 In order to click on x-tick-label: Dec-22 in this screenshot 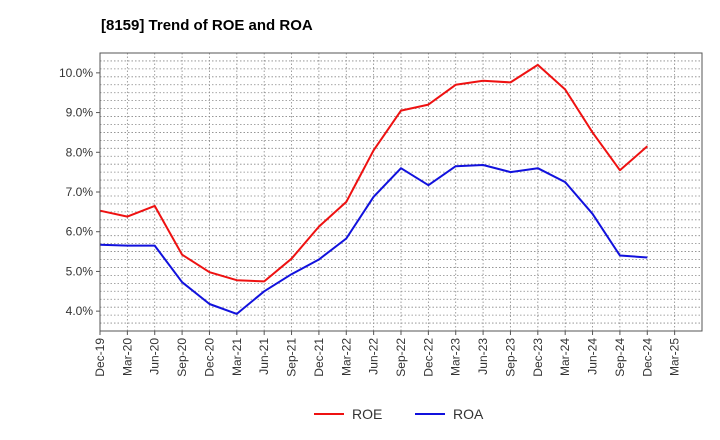, I will do `click(428, 357)`.